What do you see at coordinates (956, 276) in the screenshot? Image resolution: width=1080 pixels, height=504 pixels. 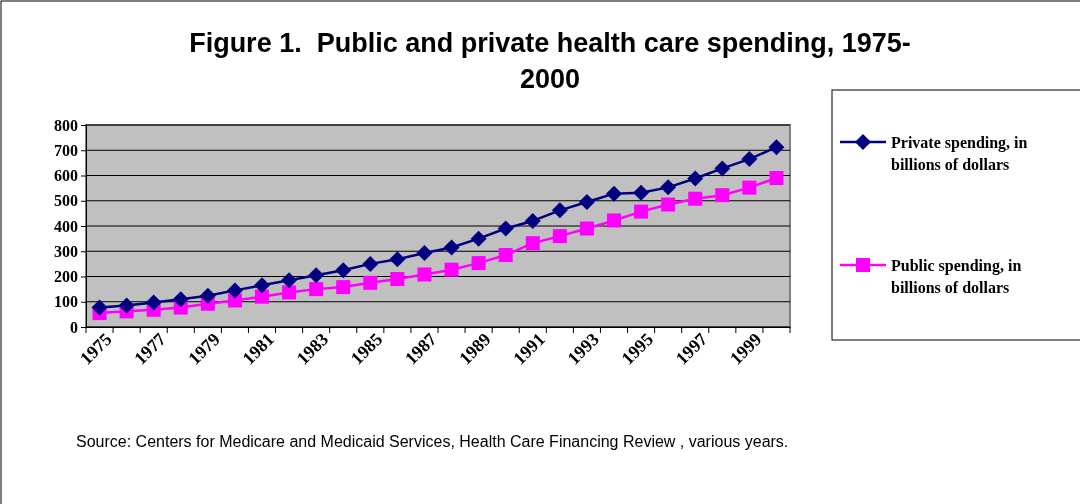 I see `legend-label: Public spending, in billions of dollars` at bounding box center [956, 276].